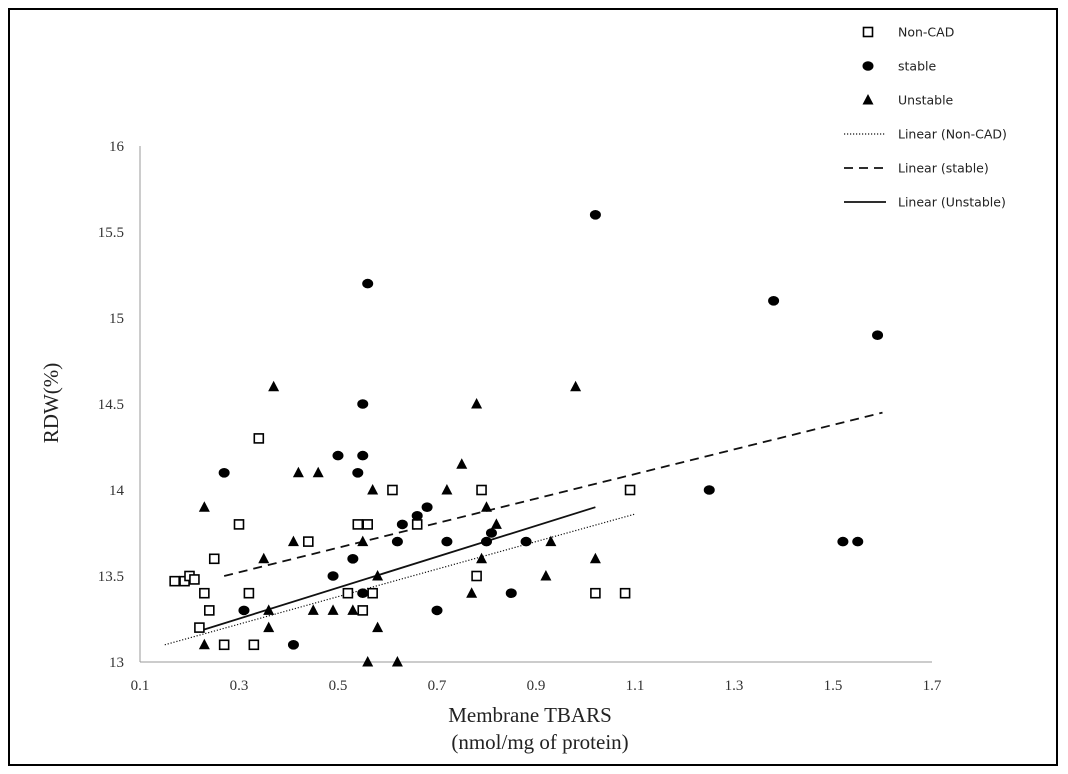 The width and height of the screenshot is (1068, 774). I want to click on x-axis-subtitle: (nmol/mg of protein), so click(539, 742).